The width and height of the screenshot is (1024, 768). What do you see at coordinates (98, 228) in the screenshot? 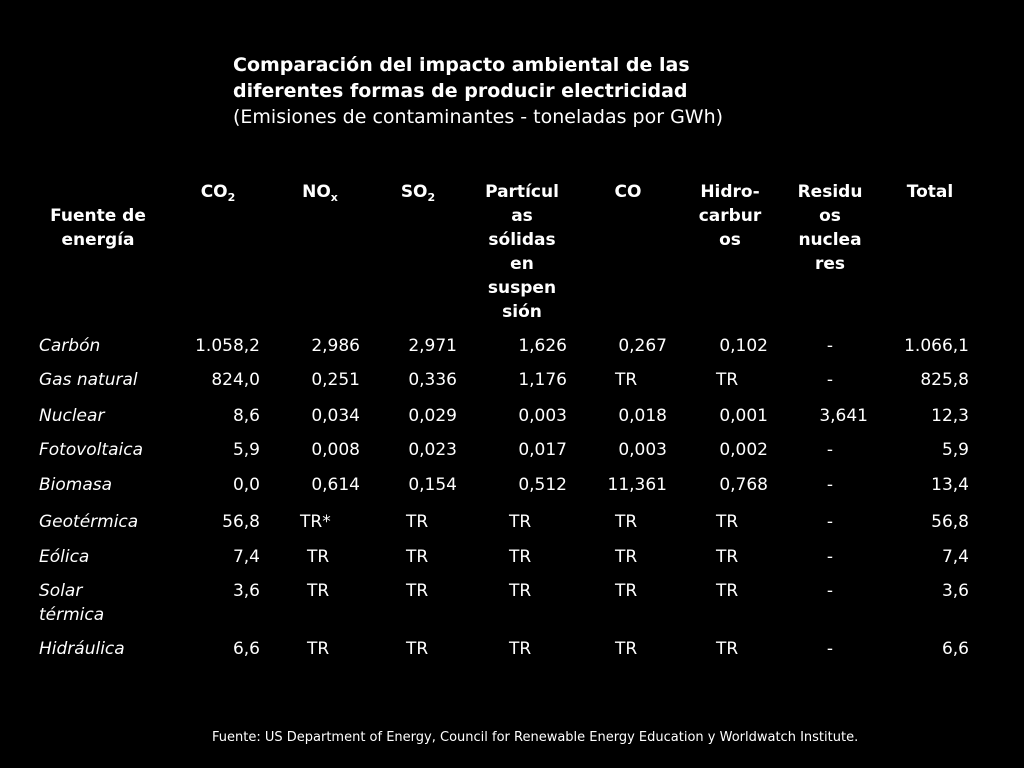
I see `header-fuente: Fuente de energía` at bounding box center [98, 228].